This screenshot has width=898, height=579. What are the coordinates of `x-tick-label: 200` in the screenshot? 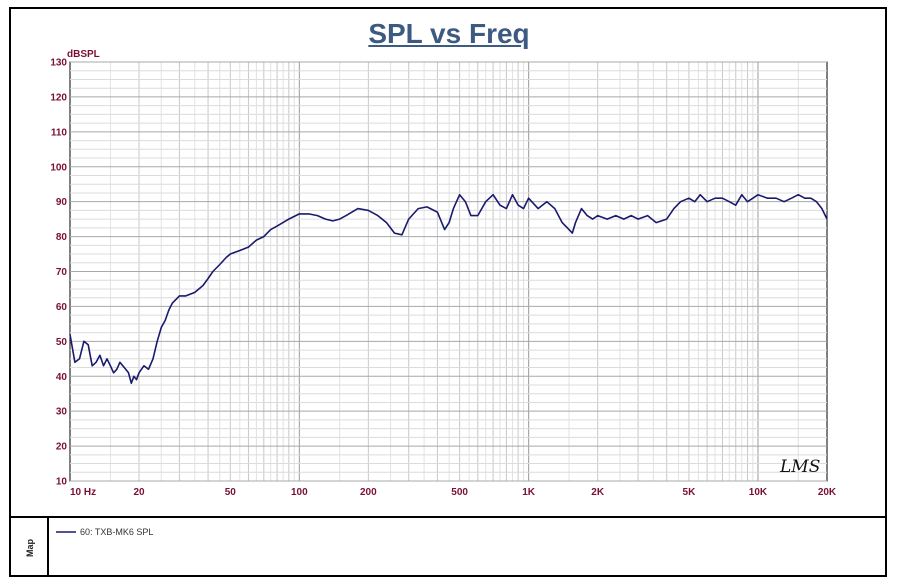 It's located at (368, 492).